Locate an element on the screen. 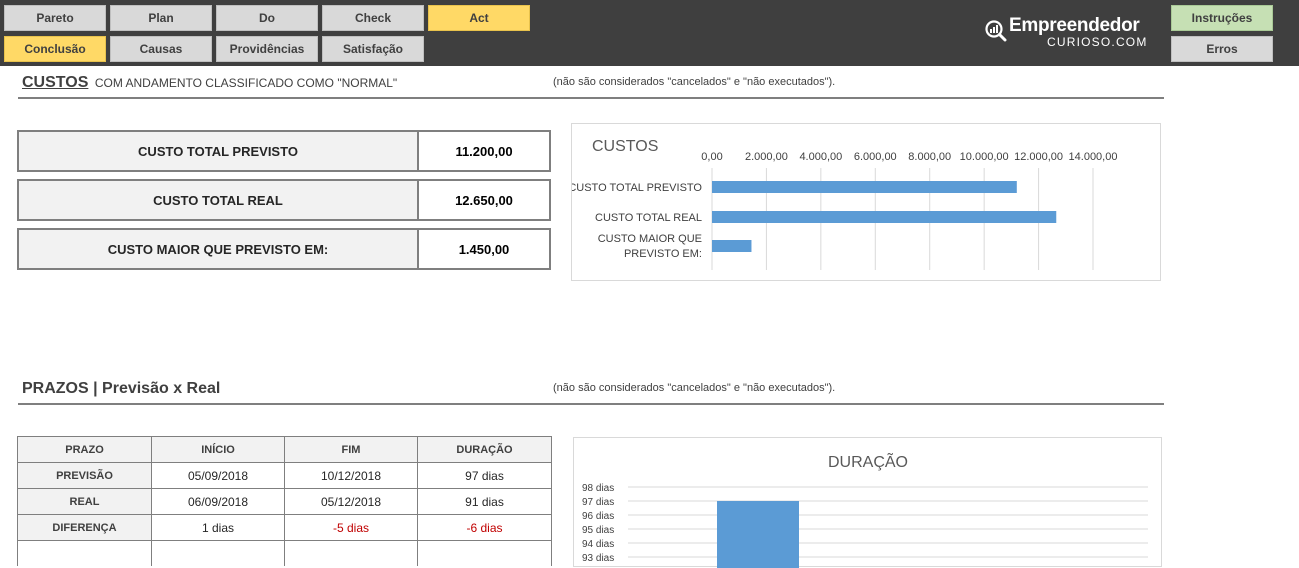 This screenshot has height=568, width=1299. nav-button-plan: Plan is located at coordinates (161, 18).